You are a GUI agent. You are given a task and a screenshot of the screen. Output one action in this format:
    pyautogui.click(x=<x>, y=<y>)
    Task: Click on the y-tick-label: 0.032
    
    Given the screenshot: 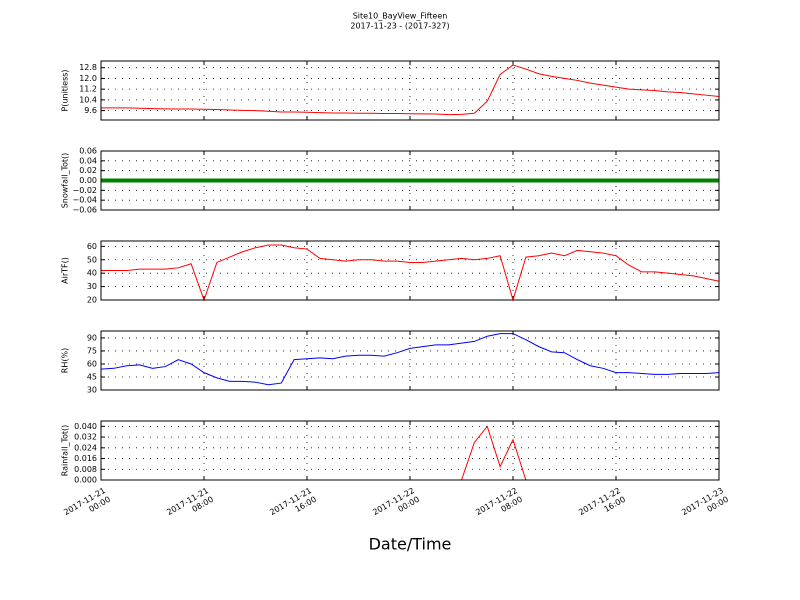 What is the action you would take?
    pyautogui.click(x=85, y=437)
    